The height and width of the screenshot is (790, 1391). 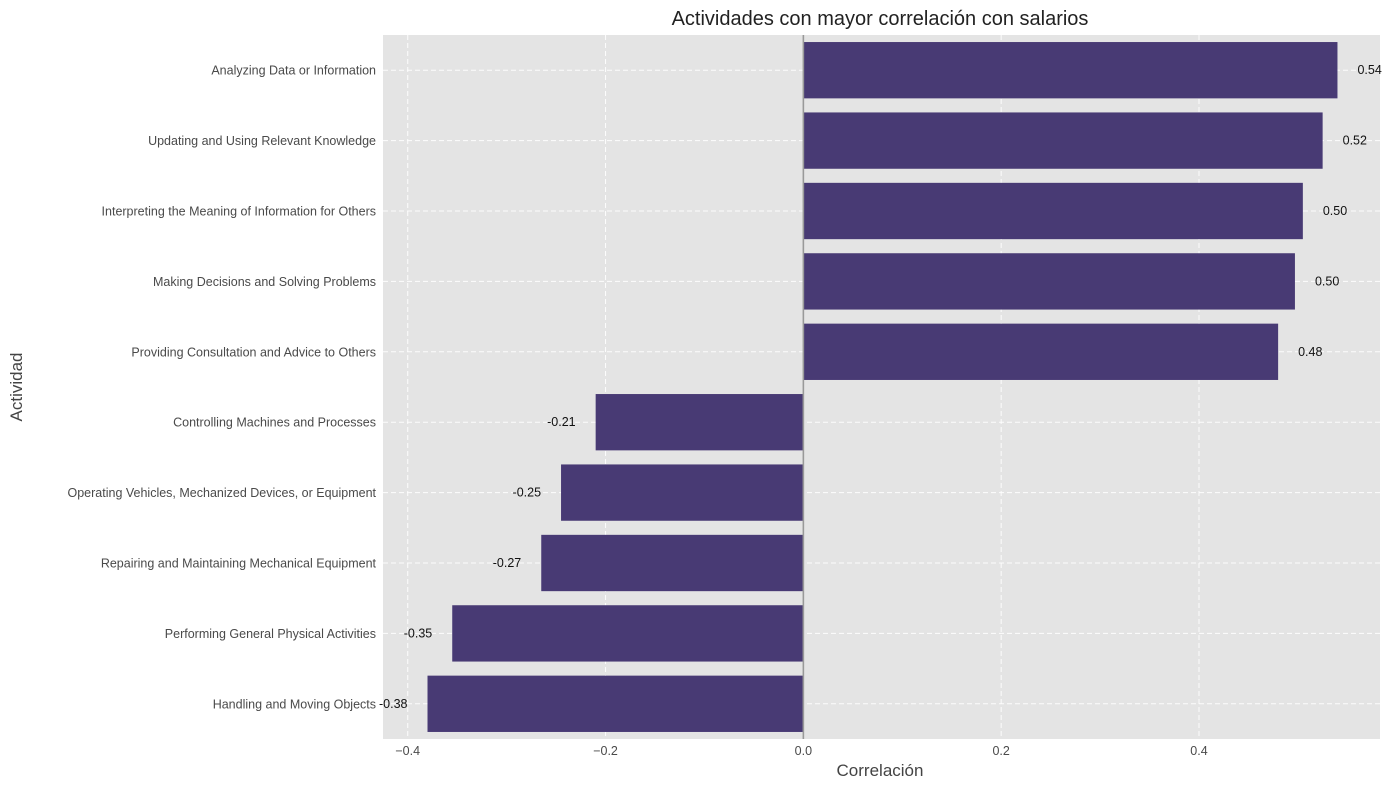 What do you see at coordinates (274, 423) in the screenshot?
I see `category-label: Controlling Machines and Processes` at bounding box center [274, 423].